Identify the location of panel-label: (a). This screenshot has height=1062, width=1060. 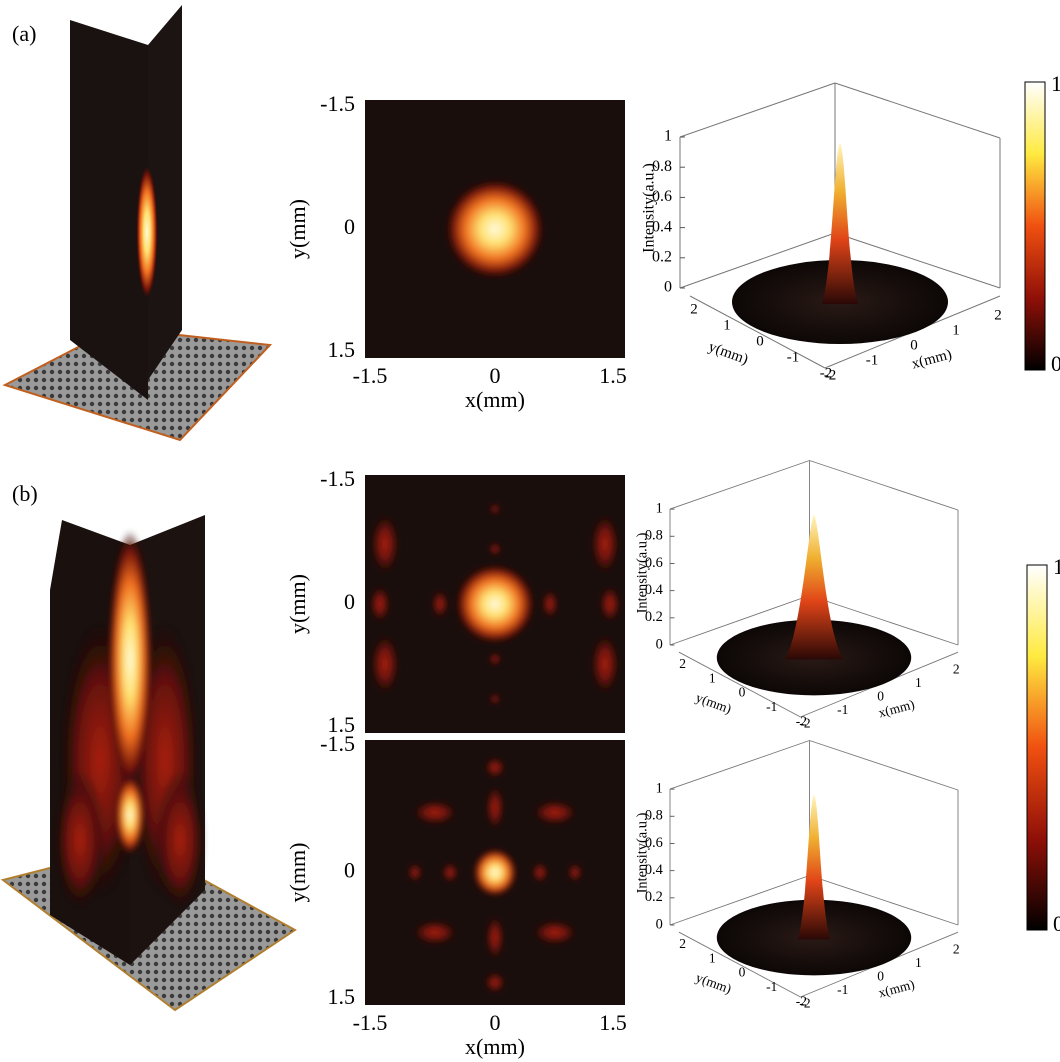
(24, 33).